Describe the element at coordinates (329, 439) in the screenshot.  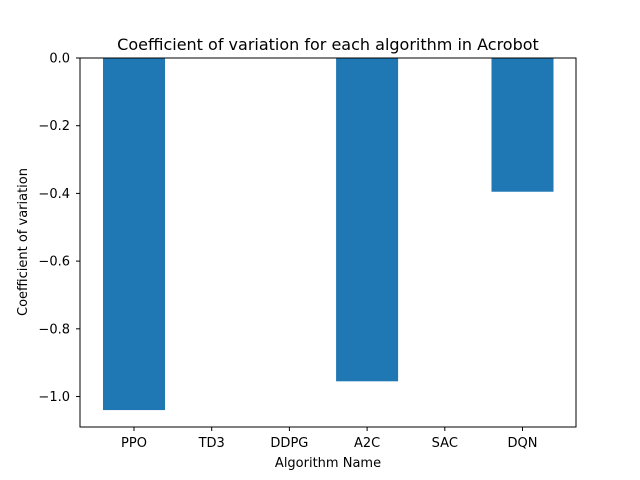
I see `x-axis-ticks: PPO TD3 DDPG A2C SAC DQN` at that location.